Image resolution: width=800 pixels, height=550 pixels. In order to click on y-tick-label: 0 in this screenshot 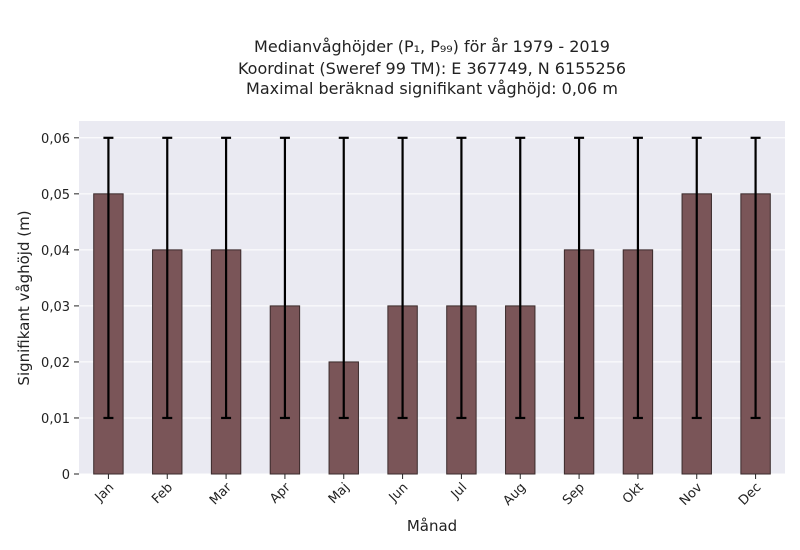, I will do `click(66, 475)`.